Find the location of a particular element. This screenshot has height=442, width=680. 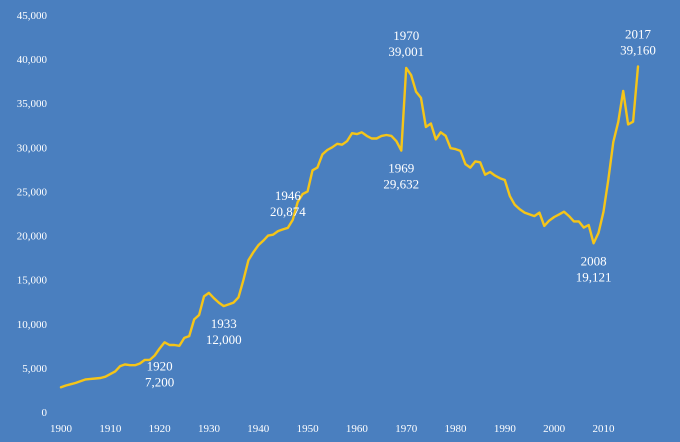

y-tick-label: 0 is located at coordinates (45, 413).